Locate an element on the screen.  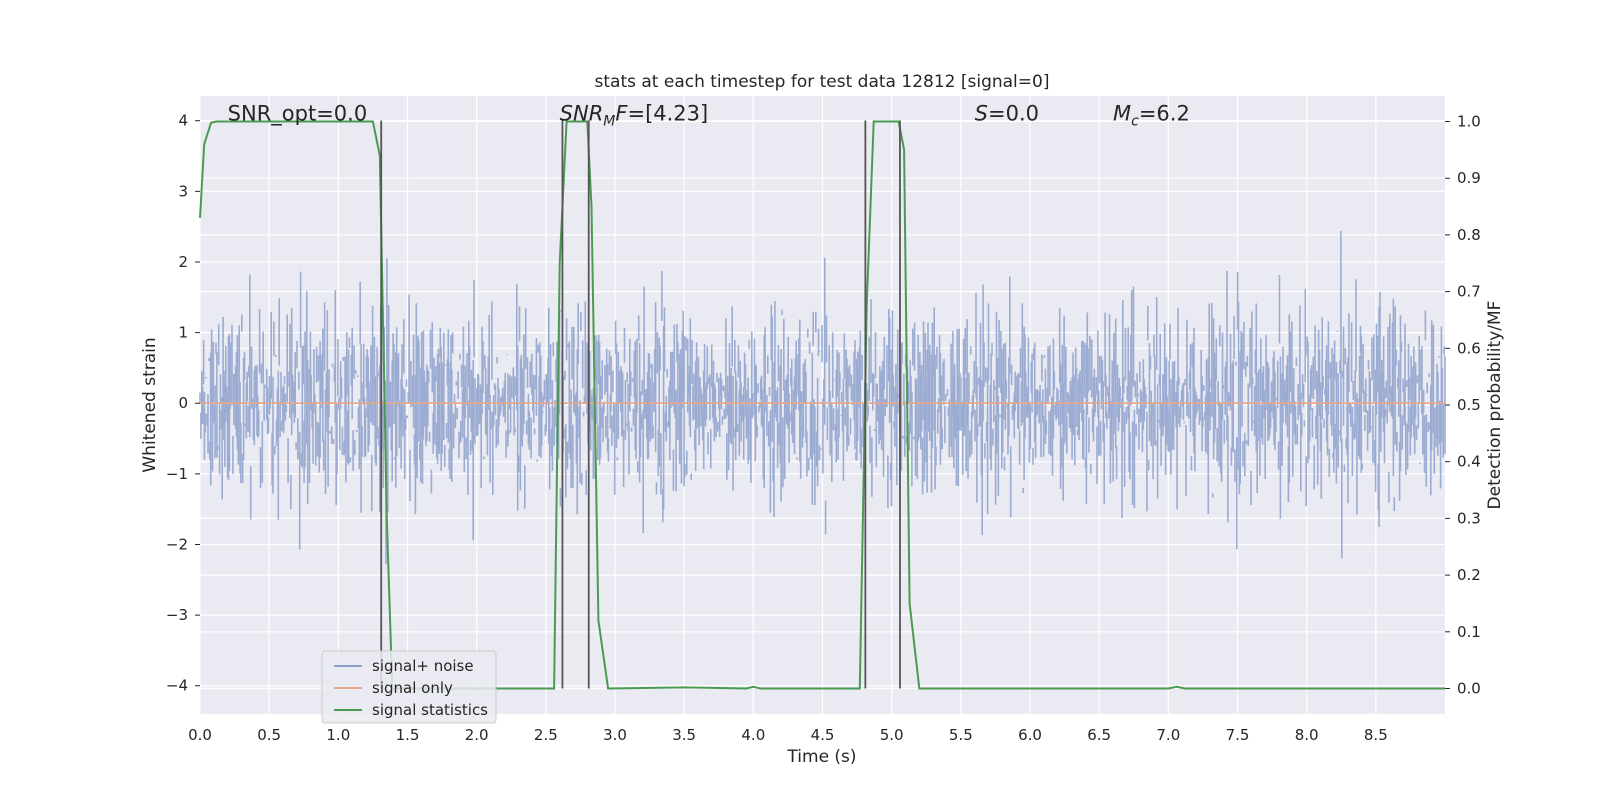
x-tick-label: 6.0 is located at coordinates (1030, 735).